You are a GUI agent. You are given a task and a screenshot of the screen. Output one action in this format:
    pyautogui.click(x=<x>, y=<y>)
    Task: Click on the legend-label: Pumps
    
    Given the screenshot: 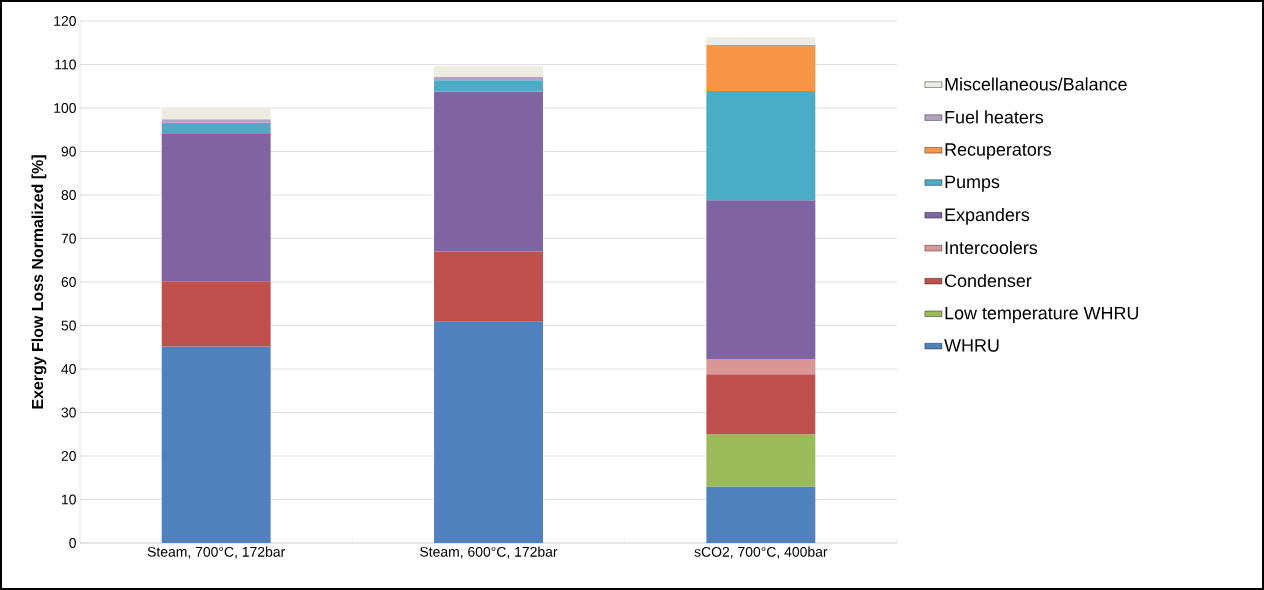 What is the action you would take?
    pyautogui.click(x=972, y=183)
    